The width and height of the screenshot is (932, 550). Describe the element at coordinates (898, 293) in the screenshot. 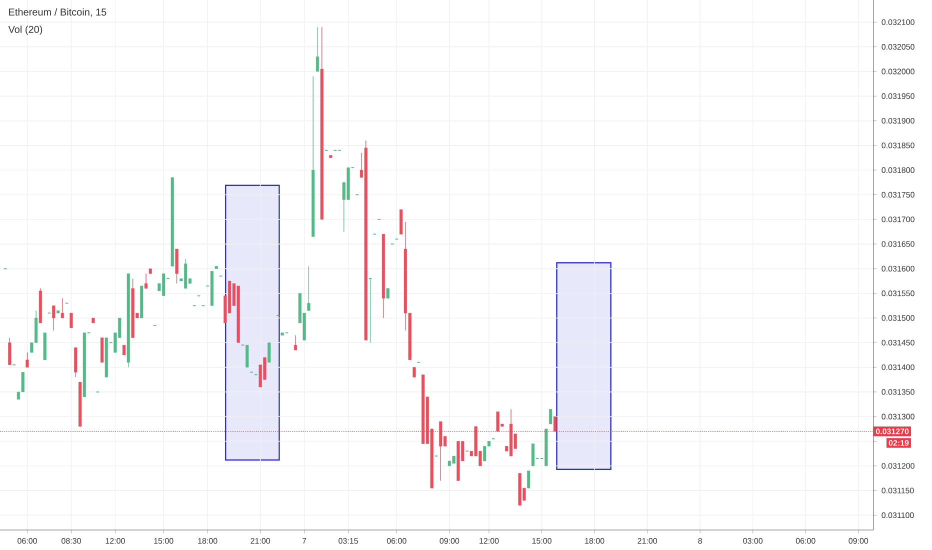

I see `y-tick-label: 0.031550` at that location.